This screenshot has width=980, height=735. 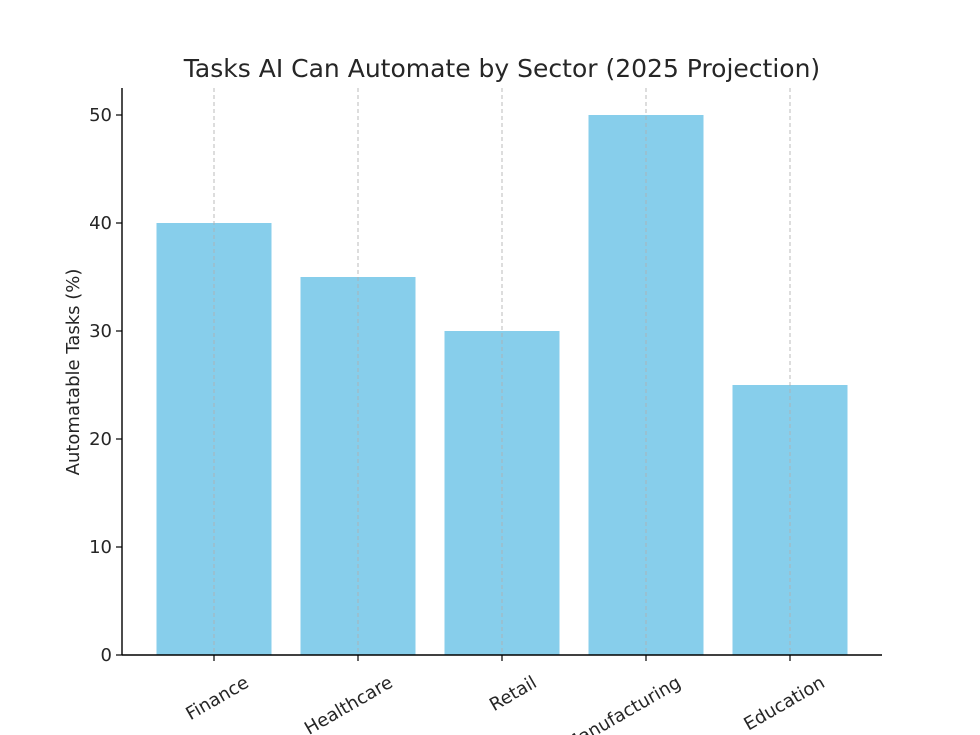 What do you see at coordinates (513, 694) in the screenshot?
I see `x-tick-label-retail: Retail` at bounding box center [513, 694].